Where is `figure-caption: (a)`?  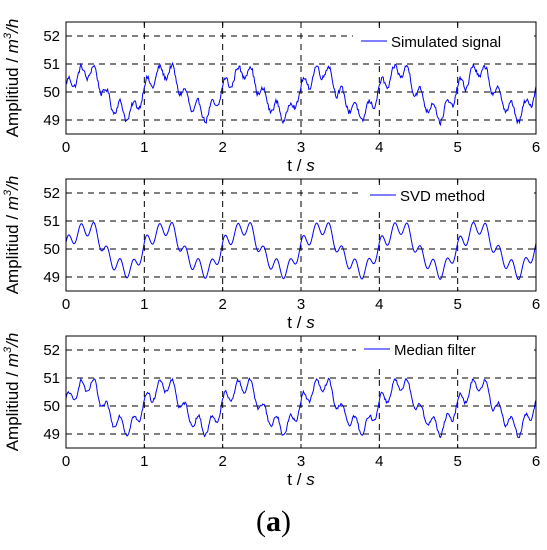
figure-caption: (a) is located at coordinates (273, 522).